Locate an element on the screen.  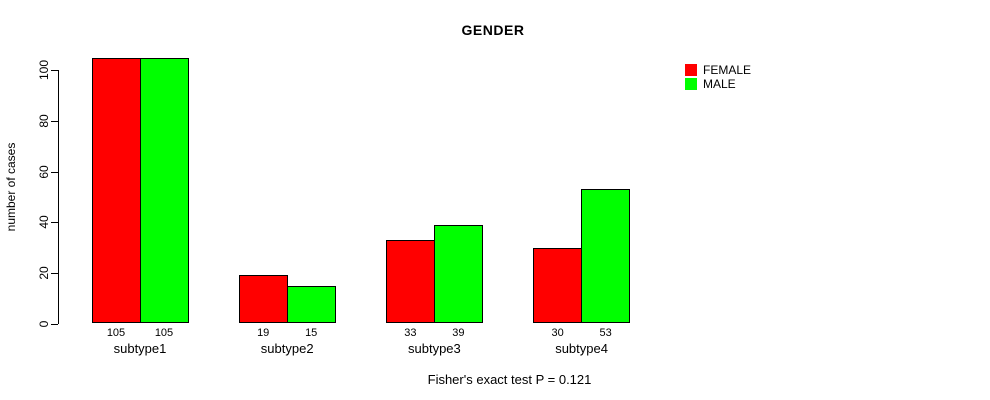
legend-label: MALE is located at coordinates (719, 84).